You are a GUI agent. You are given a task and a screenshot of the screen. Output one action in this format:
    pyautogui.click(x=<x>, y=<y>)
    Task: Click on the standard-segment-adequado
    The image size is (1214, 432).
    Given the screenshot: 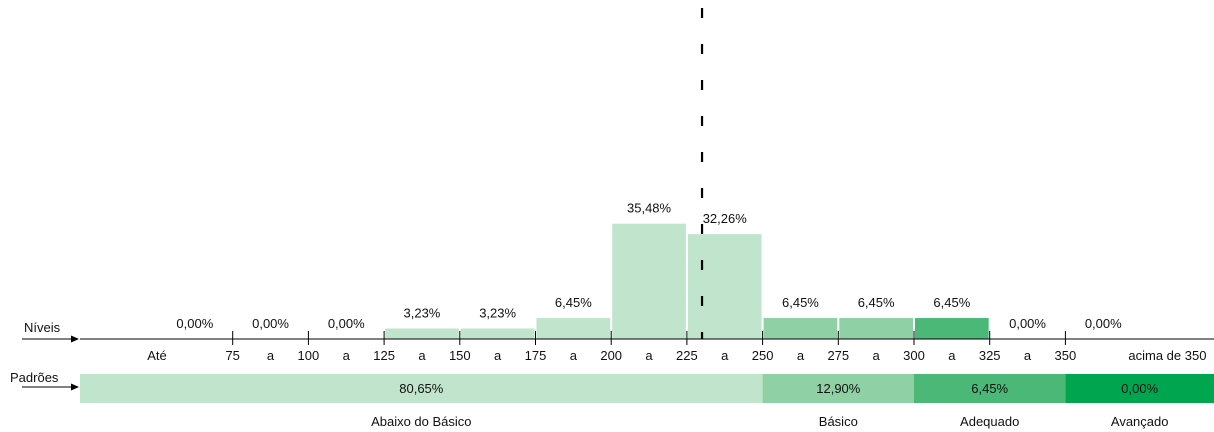 What is the action you would take?
    pyautogui.click(x=990, y=388)
    